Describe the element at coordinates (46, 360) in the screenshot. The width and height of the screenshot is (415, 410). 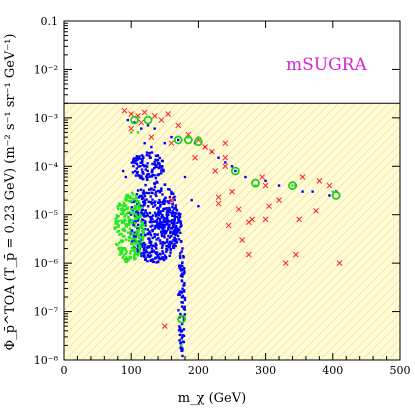
I see `y-tick-label: 10⁻⁸` at that location.